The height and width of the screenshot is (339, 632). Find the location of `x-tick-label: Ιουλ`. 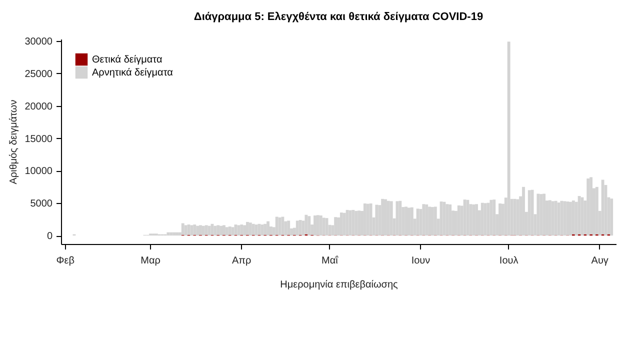

x-tick-label: Ιουλ is located at coordinates (508, 261).